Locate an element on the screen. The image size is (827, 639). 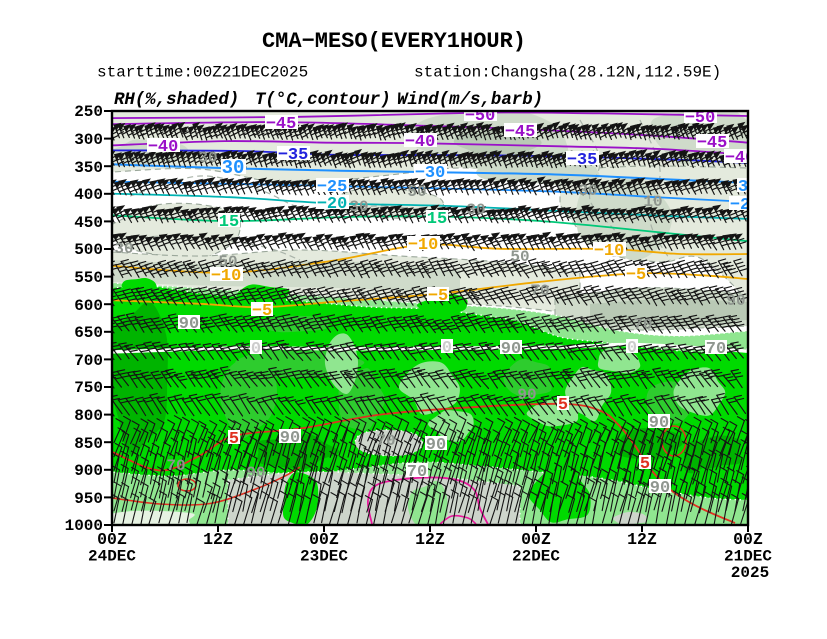
svg-text: 700 is located at coordinates (88, 361).